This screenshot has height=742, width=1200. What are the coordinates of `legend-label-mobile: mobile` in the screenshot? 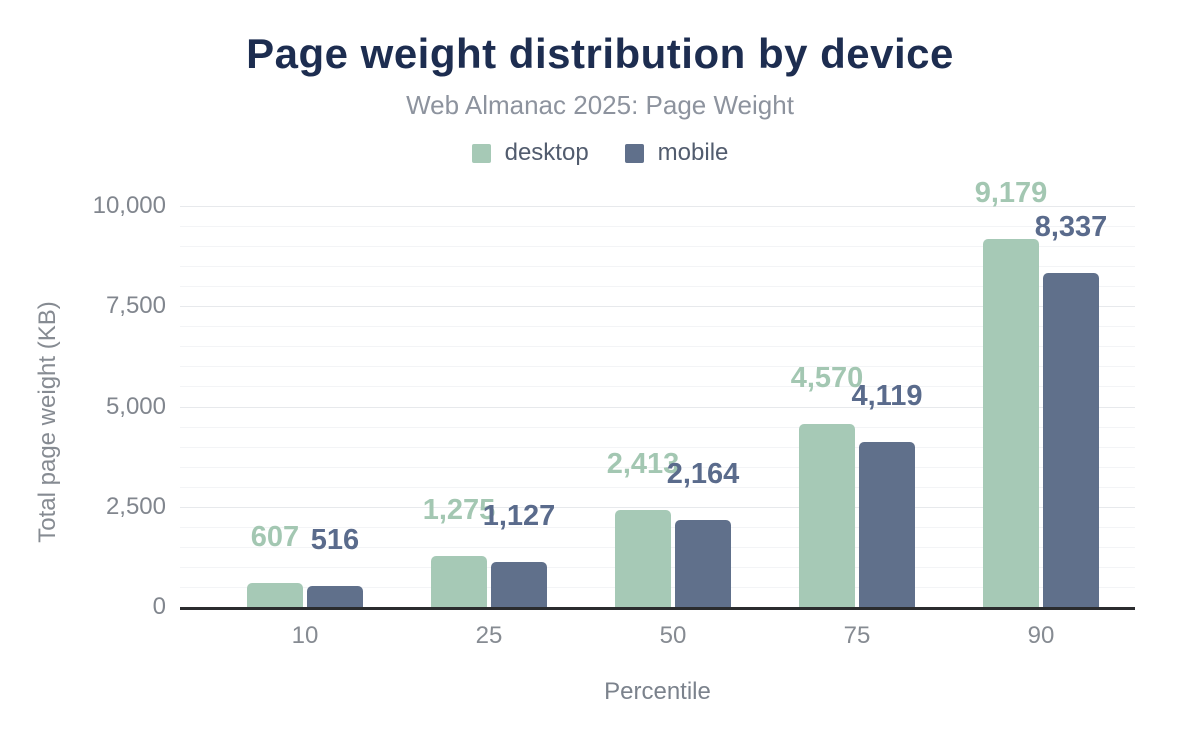 It's located at (693, 152).